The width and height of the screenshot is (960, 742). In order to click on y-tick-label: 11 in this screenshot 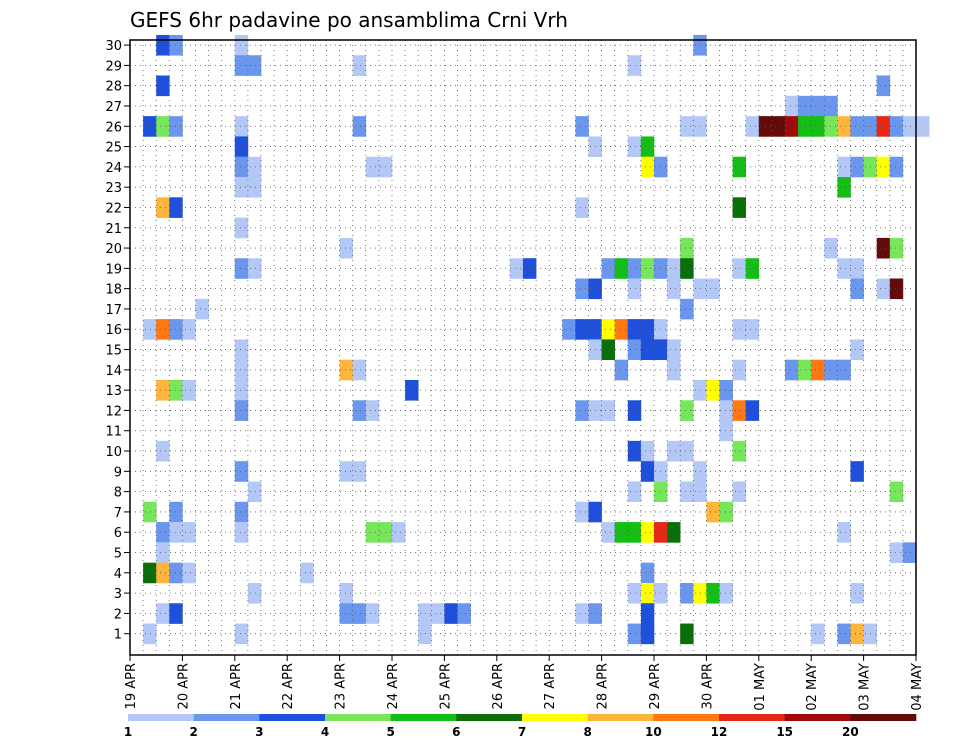, I will do `click(113, 432)`.